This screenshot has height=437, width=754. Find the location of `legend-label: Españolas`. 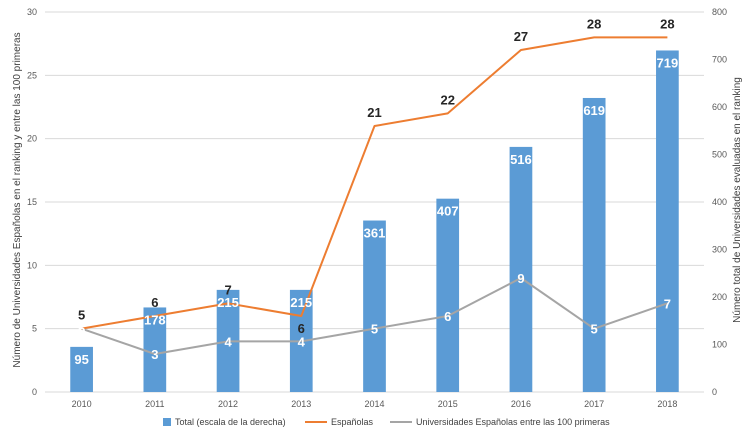

legend-label: Españolas is located at coordinates (352, 422).